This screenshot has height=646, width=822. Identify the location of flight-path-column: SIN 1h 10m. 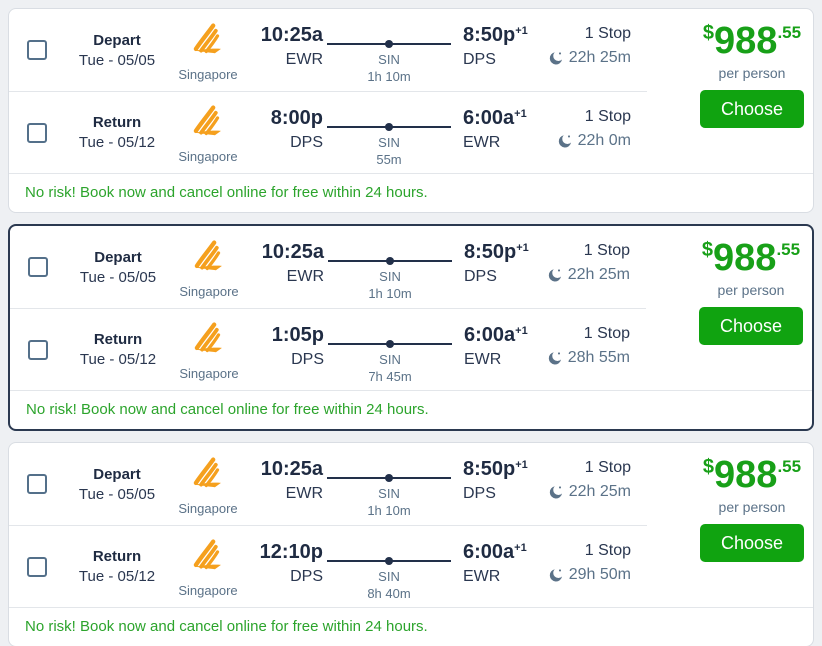
(389, 46).